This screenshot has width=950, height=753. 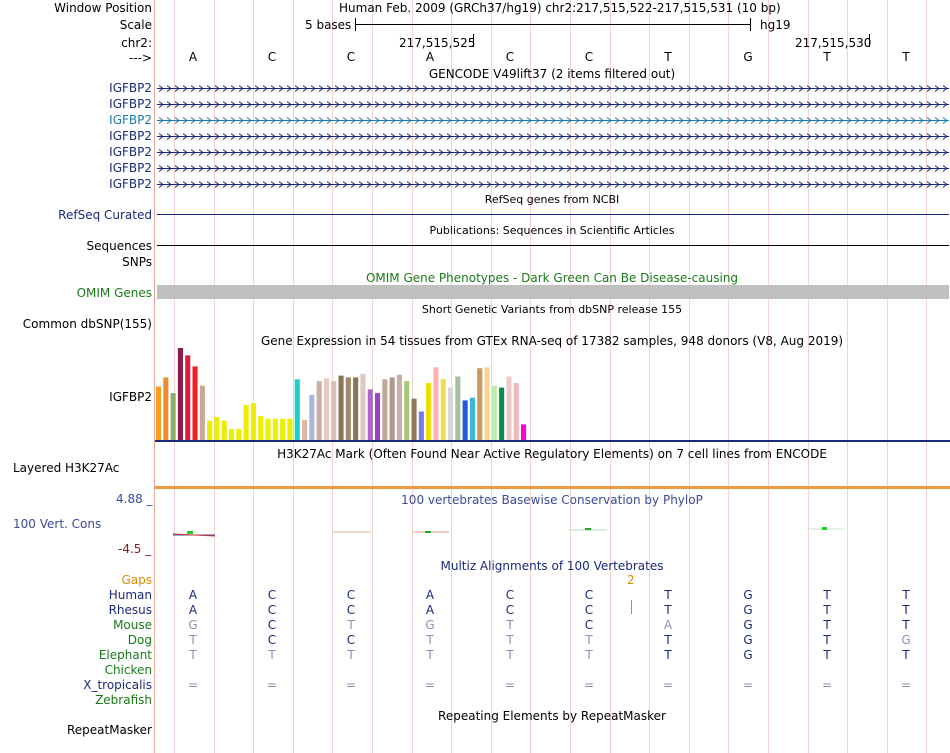 I want to click on refseq-line, so click(x=553, y=214).